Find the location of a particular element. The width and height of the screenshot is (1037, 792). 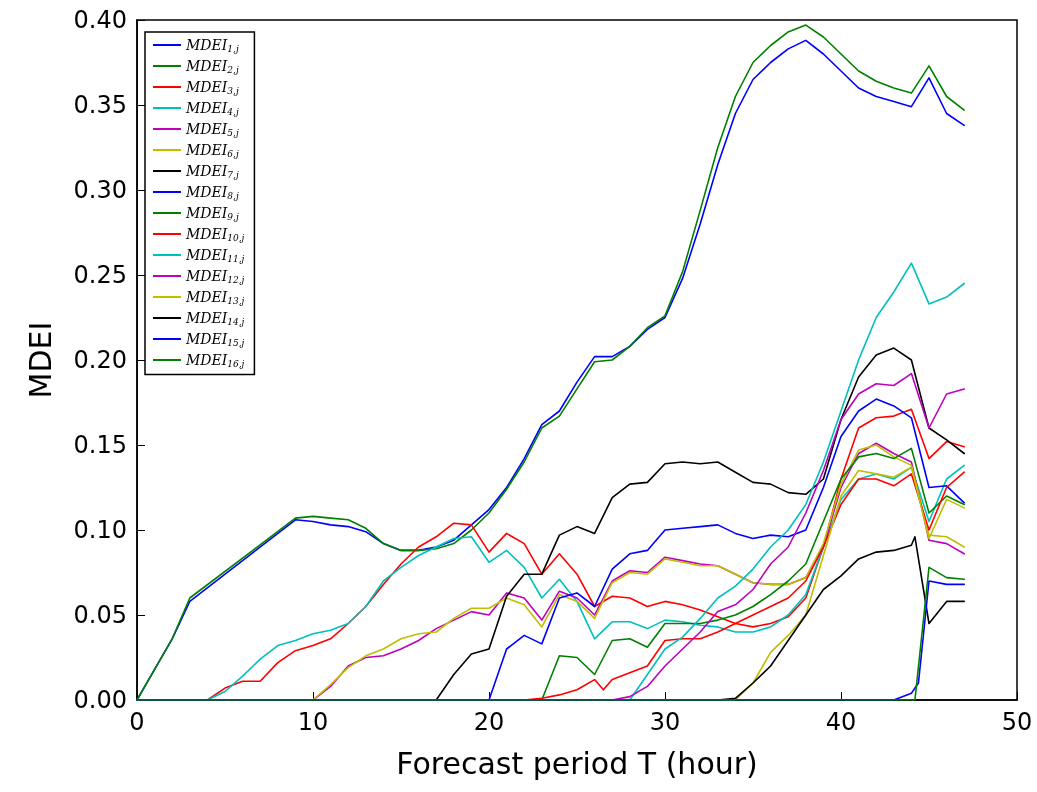

x-tick-label: 10 is located at coordinates (313, 722).